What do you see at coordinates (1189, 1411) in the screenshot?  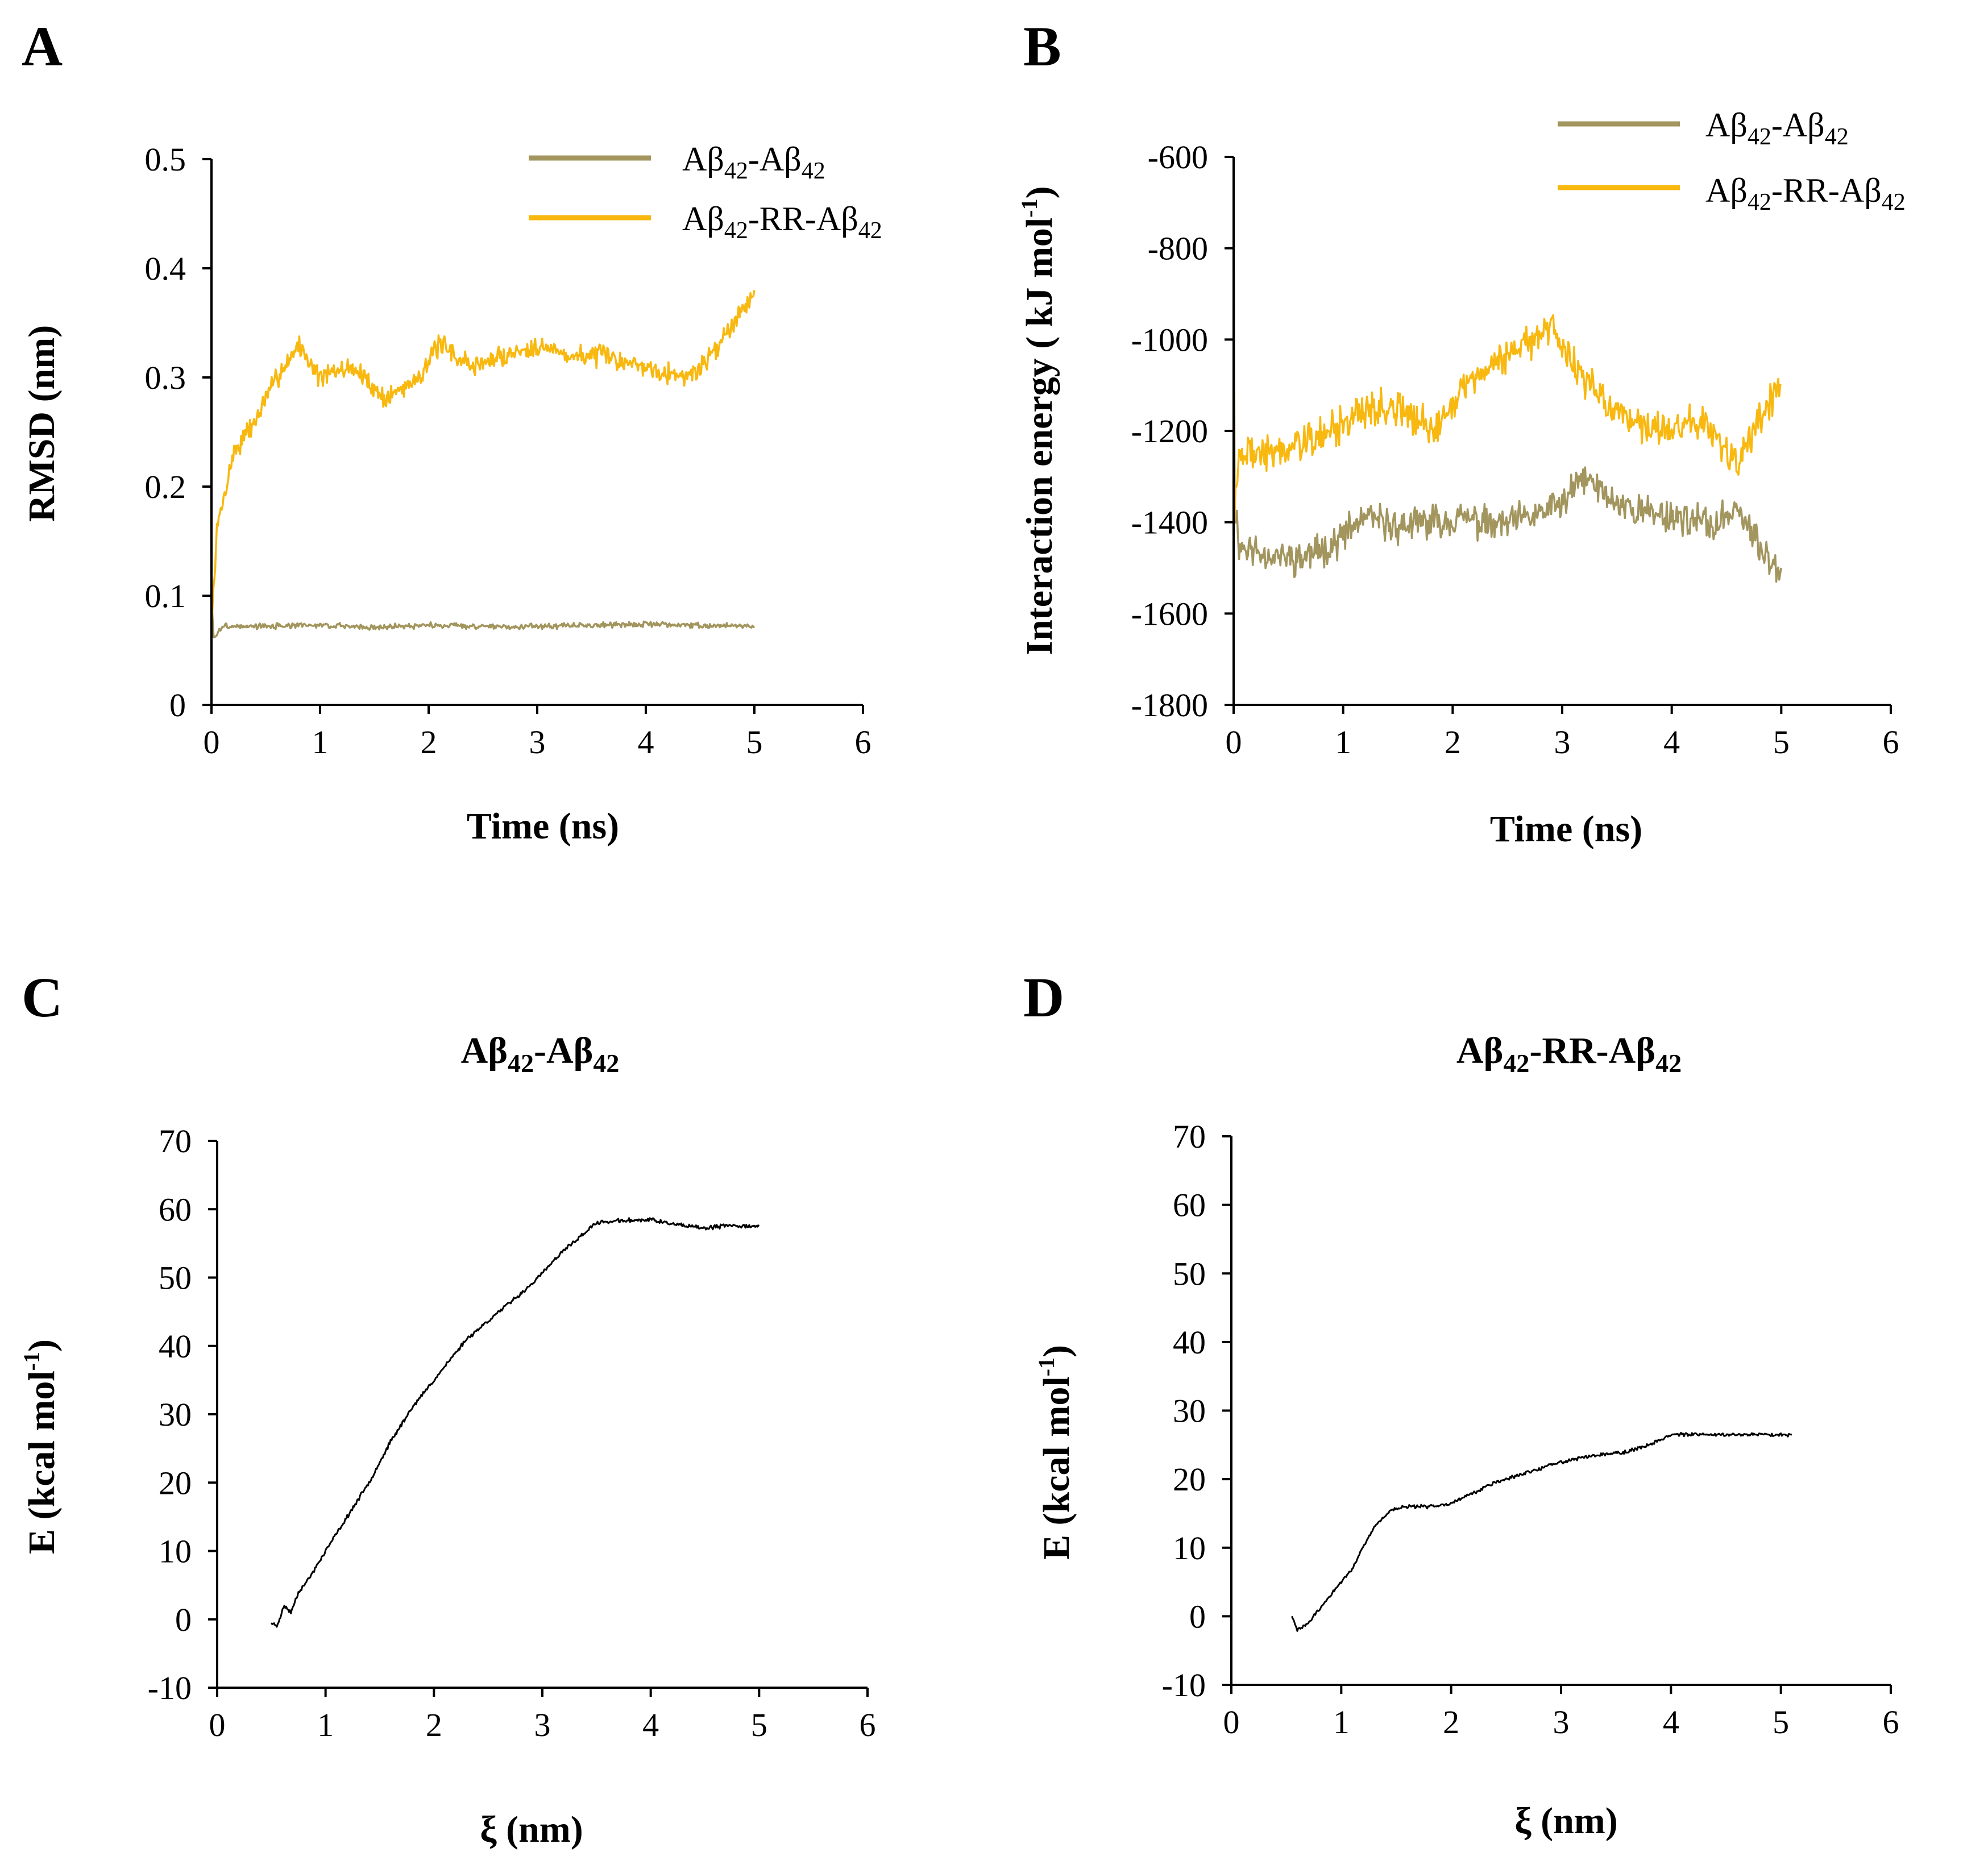 I see `panel-d-y-tick-label: 30` at bounding box center [1189, 1411].